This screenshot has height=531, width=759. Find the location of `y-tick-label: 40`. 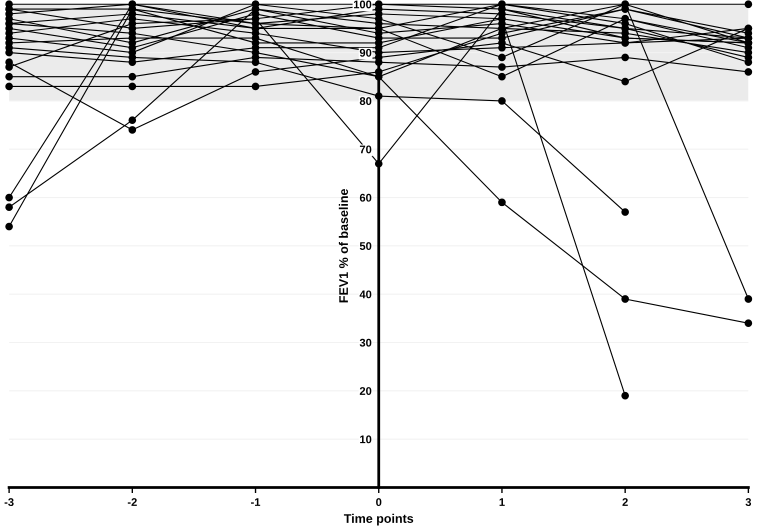

y-tick-label: 40 is located at coordinates (366, 294).